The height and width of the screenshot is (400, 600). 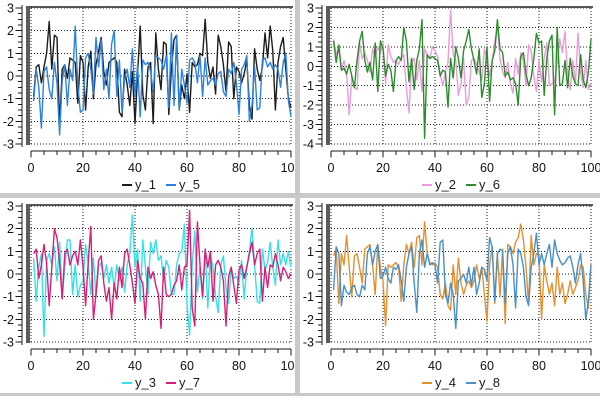 I want to click on legend-label-y_5: y_5, so click(x=189, y=184).